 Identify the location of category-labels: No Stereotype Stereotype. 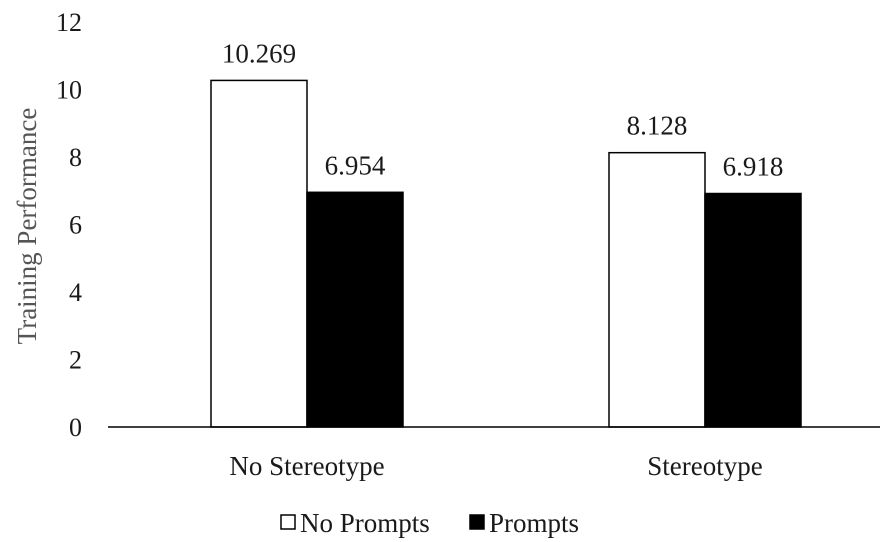
(495, 466).